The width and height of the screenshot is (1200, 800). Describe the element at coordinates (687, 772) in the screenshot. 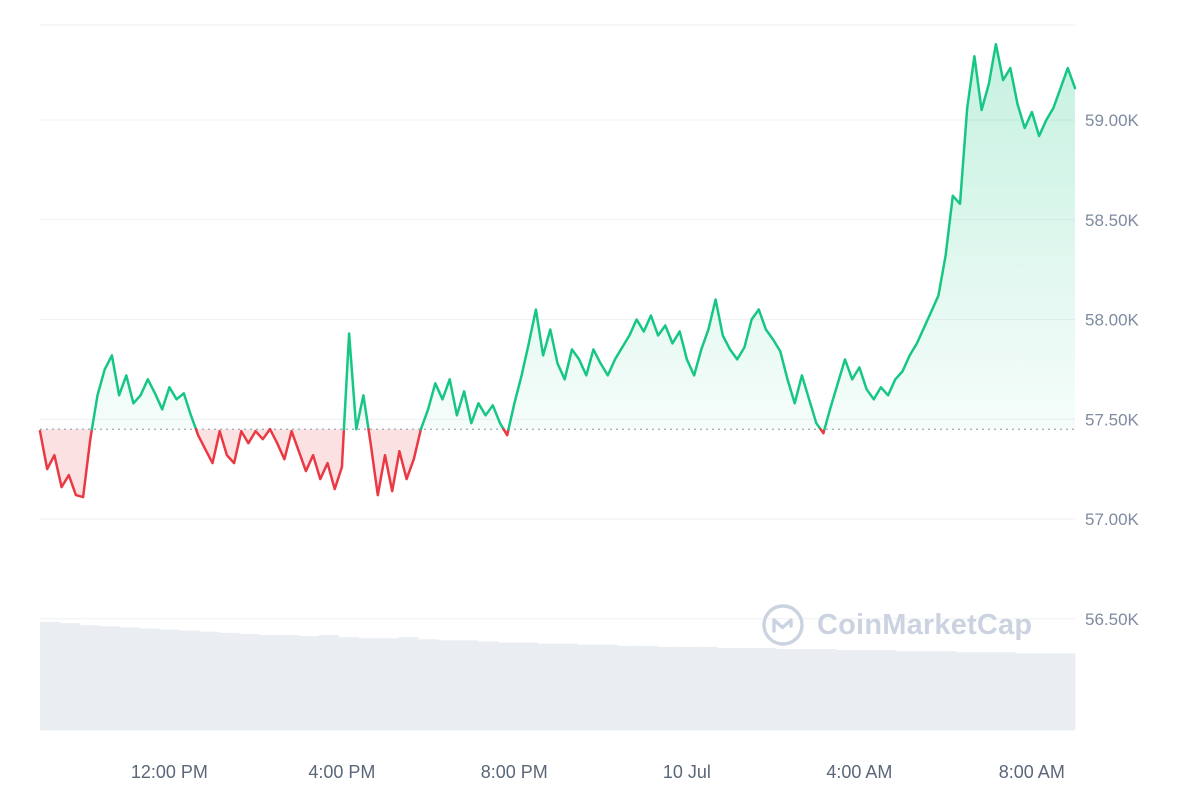

I see `x-tick-label: 10 Jul` at that location.